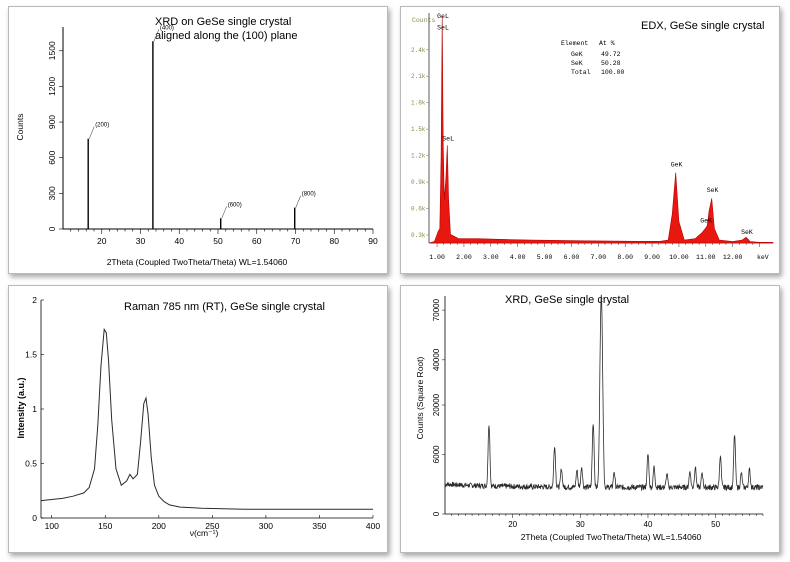 The height and width of the screenshot is (562, 790). I want to click on x-tick-label: 100, so click(52, 526).